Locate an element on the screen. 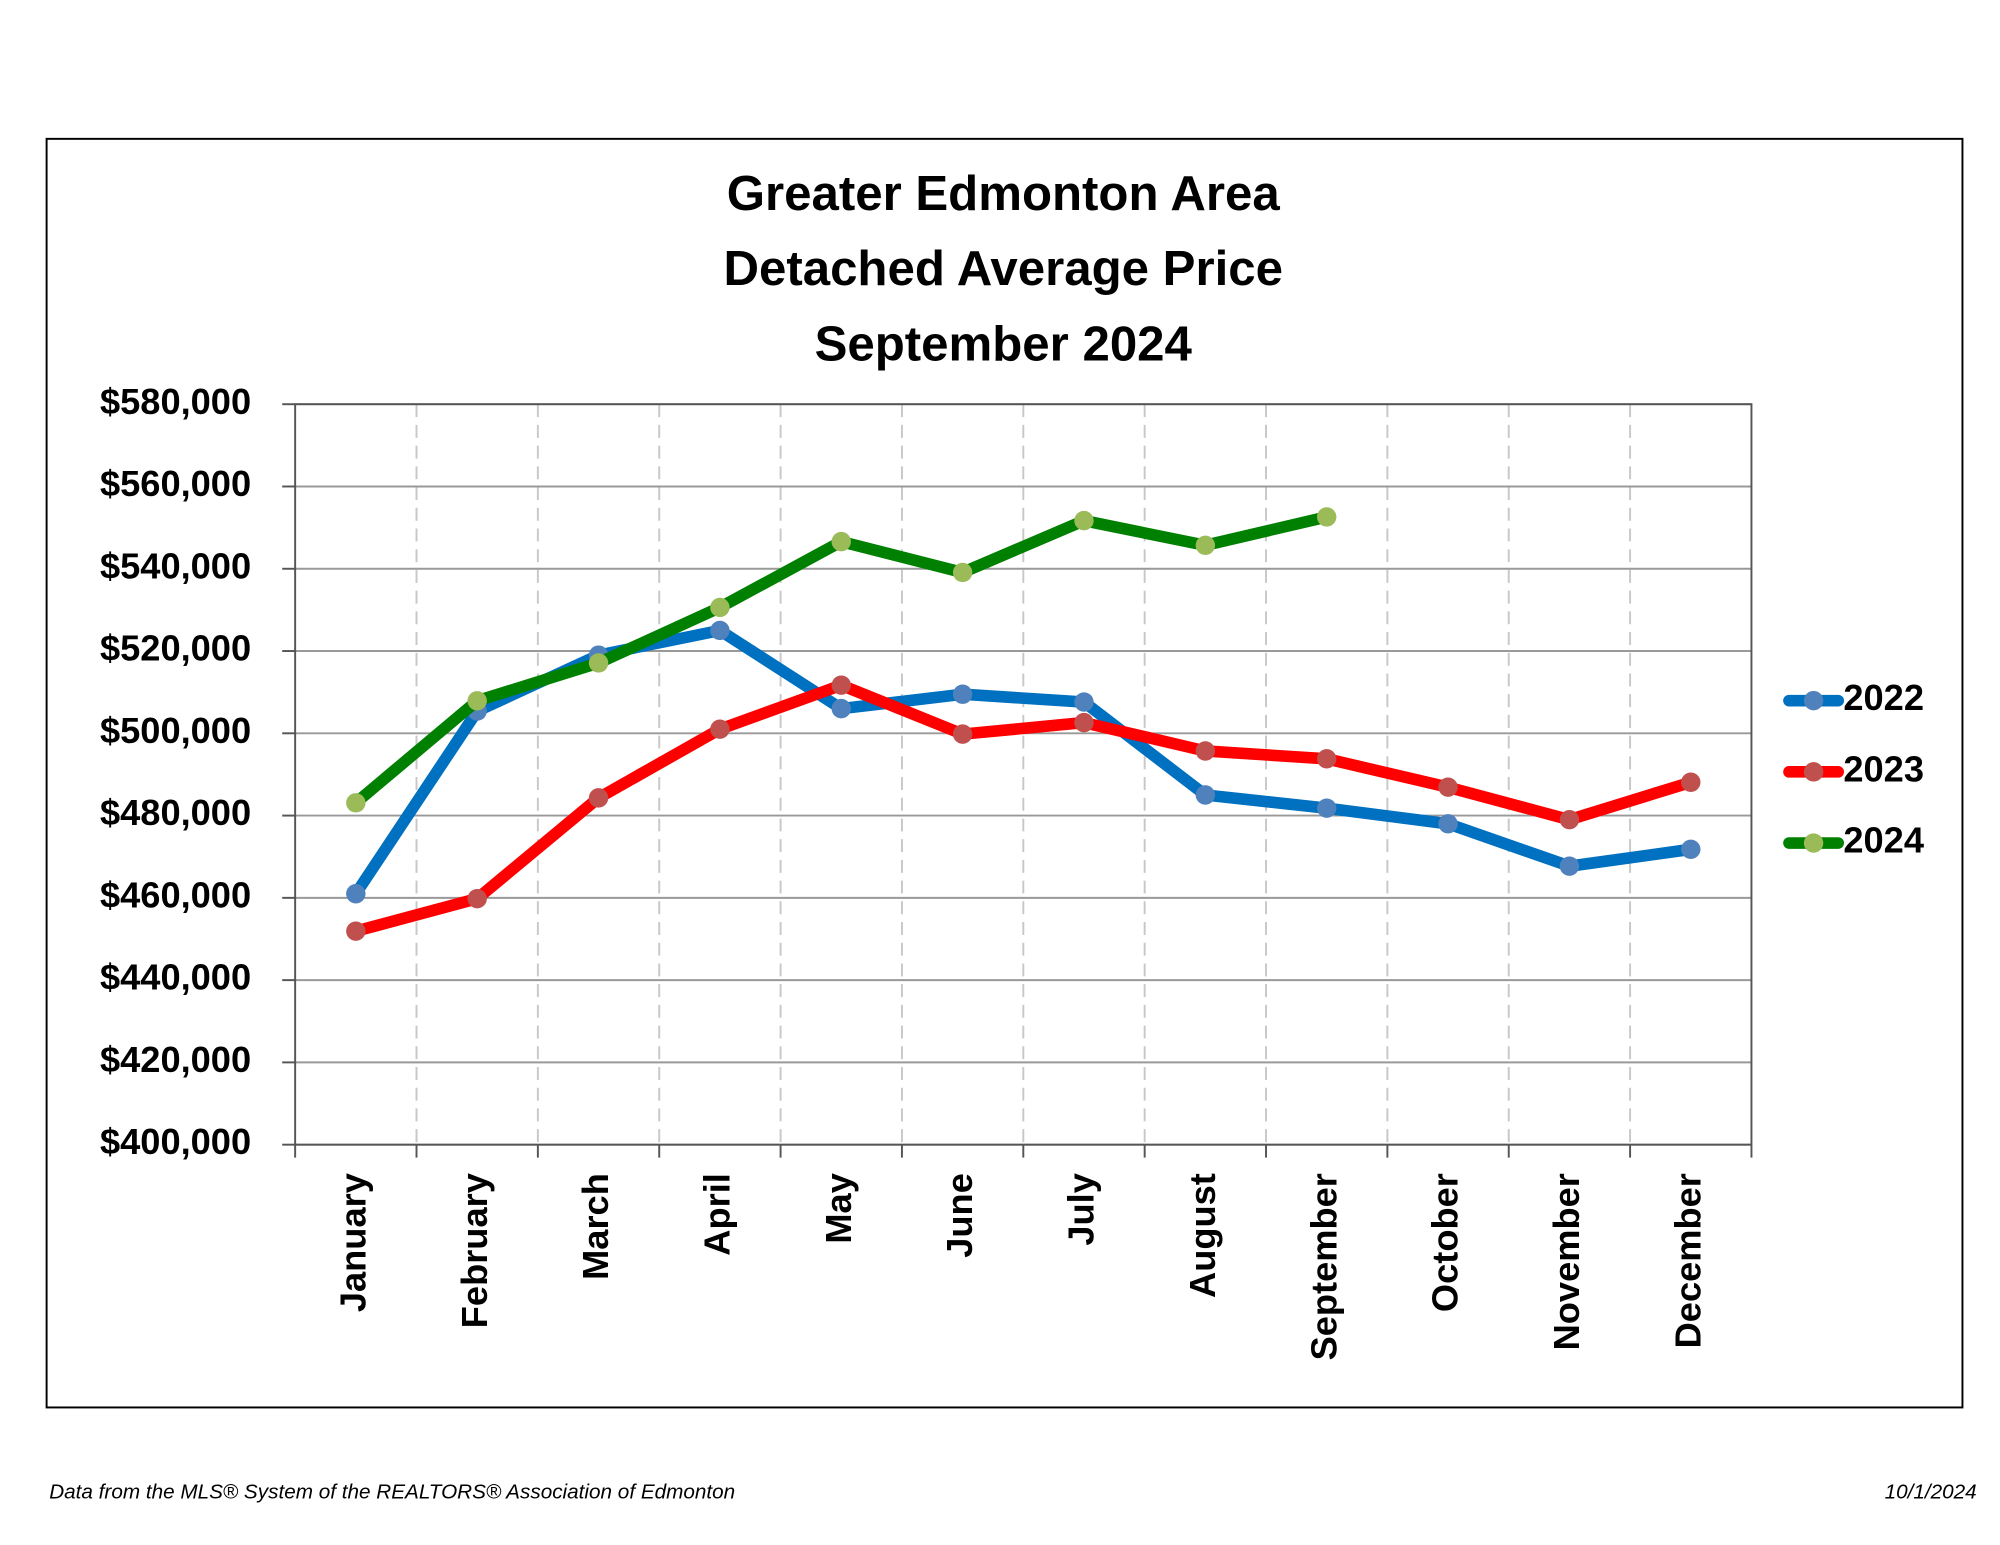  x-tick-label: June is located at coordinates (959, 1215).